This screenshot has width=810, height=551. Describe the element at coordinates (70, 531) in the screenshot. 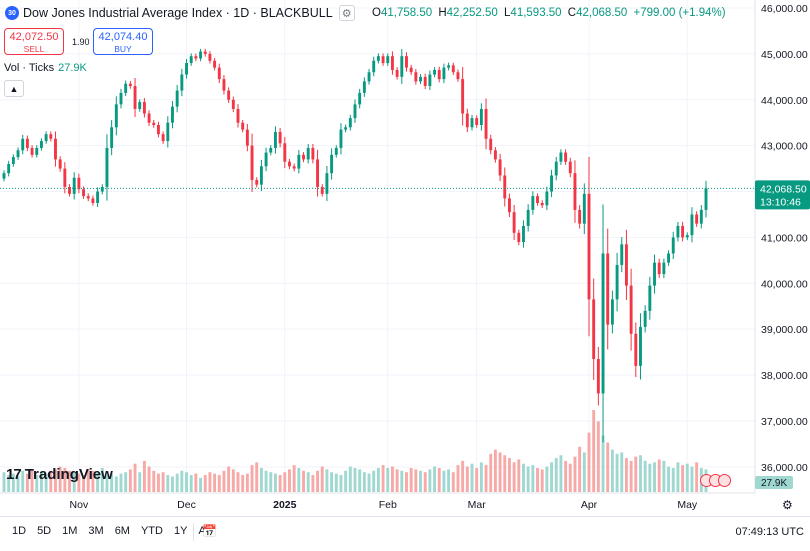

I see `range-1m: 1M` at that location.